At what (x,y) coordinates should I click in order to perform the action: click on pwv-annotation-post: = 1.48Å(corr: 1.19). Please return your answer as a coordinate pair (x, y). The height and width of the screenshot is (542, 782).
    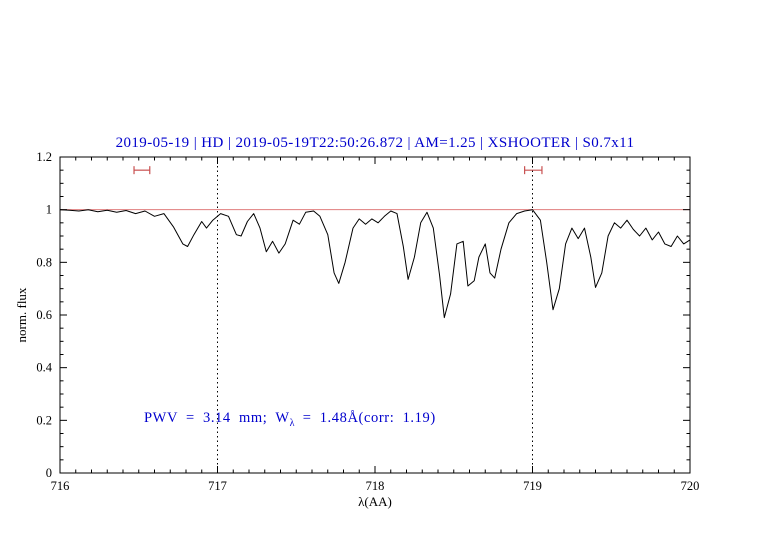
    Looking at the image, I should click on (365, 418).